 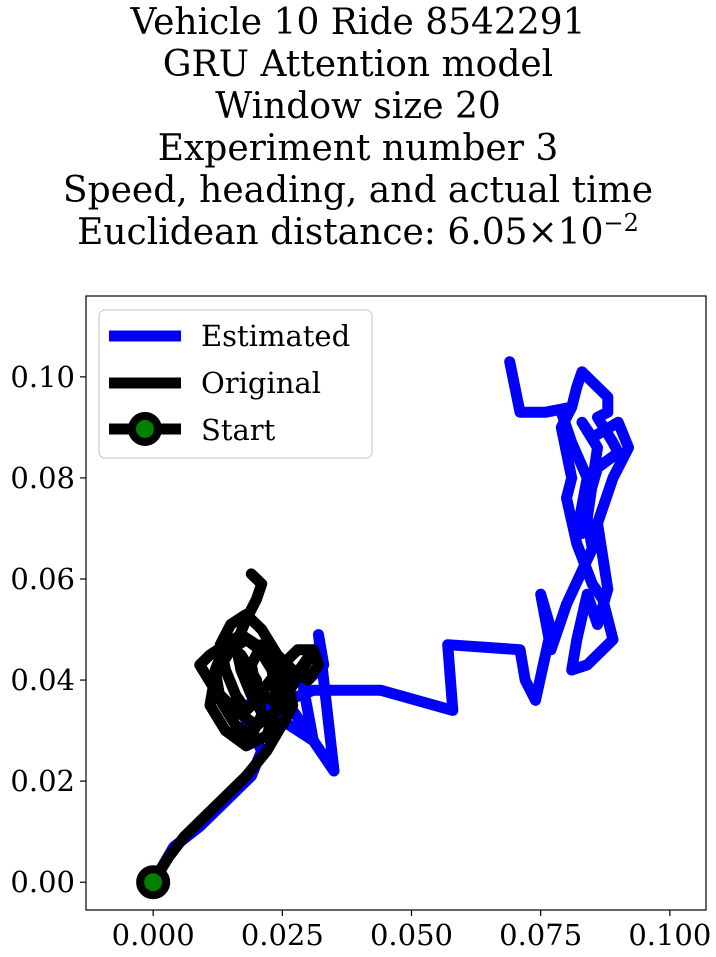 I want to click on legend-original-label: Original, so click(x=261, y=383).